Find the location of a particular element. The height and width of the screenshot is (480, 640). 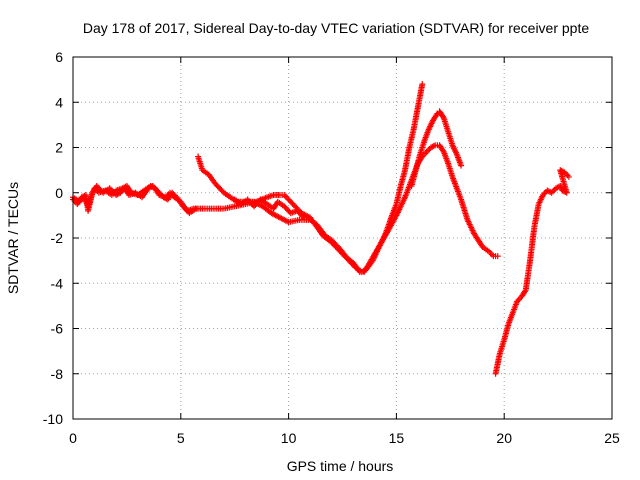

x-tick-label: 20 is located at coordinates (504, 438).